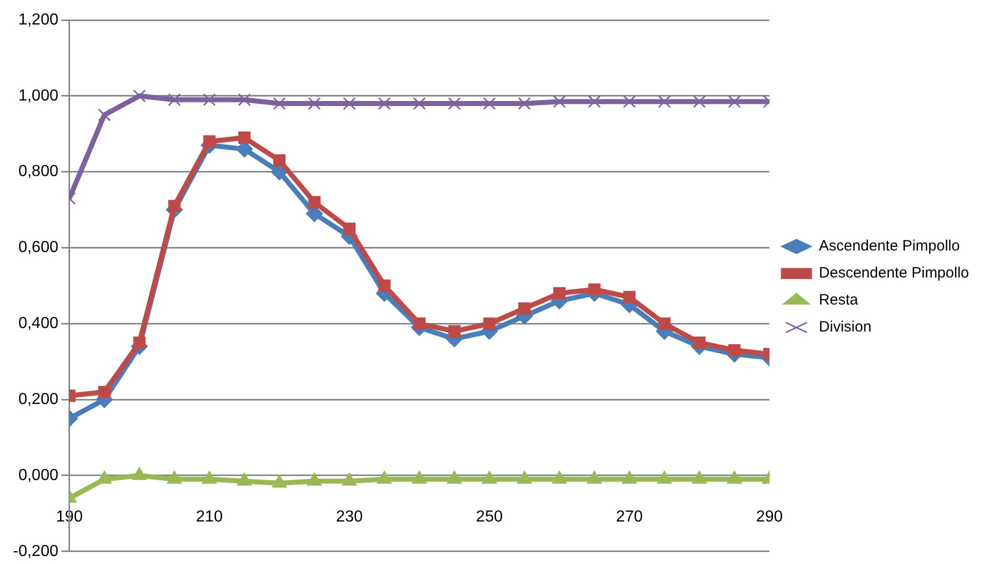 This screenshot has width=999, height=564. What do you see at coordinates (489, 517) in the screenshot?
I see `x-tick-label: 250` at bounding box center [489, 517].